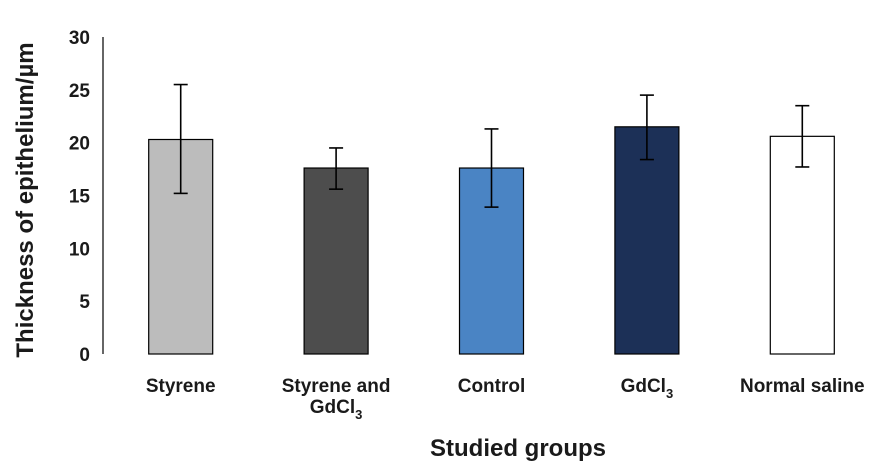 The width and height of the screenshot is (880, 463). What do you see at coordinates (84, 355) in the screenshot?
I see `y-tick-label: 0` at bounding box center [84, 355].